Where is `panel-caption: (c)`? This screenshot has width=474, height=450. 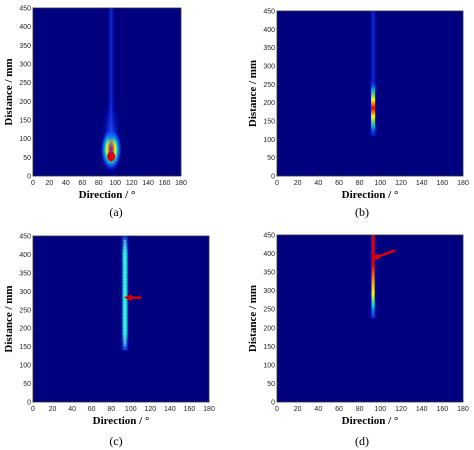
panel-caption: (c) is located at coordinates (115, 441).